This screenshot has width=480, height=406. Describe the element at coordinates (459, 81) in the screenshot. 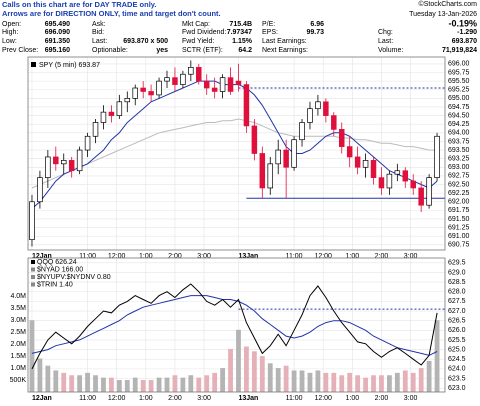

I see `y-tick-label: 695.50` at that location.